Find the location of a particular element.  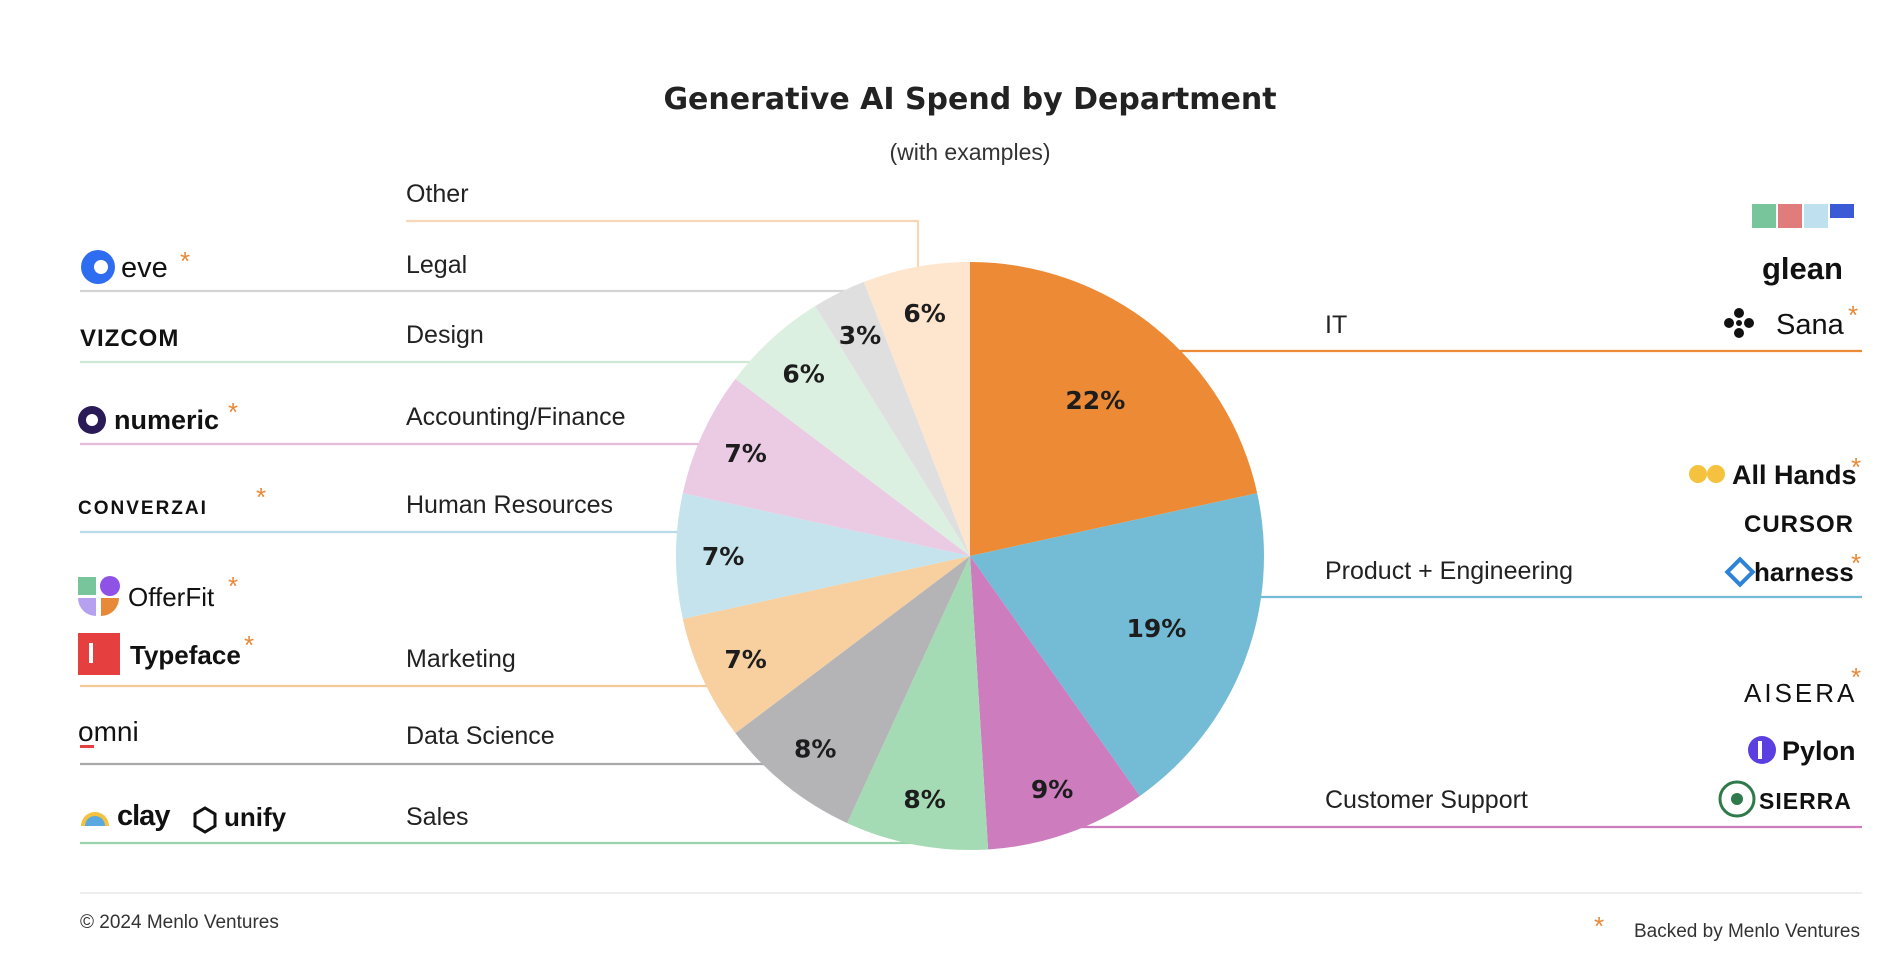

logo-eve: eve * is located at coordinates (135, 265).